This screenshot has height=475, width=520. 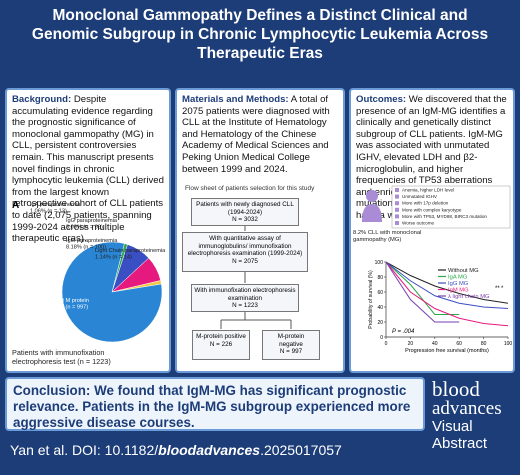 I want to click on feature: Anemia, higher LDH level, so click(x=428, y=190).